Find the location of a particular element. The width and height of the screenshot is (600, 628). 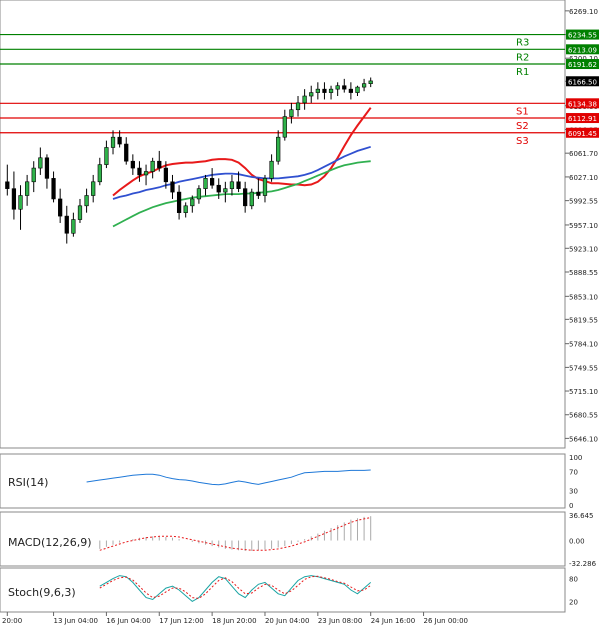

level-tag-r1 is located at coordinates (582, 64).